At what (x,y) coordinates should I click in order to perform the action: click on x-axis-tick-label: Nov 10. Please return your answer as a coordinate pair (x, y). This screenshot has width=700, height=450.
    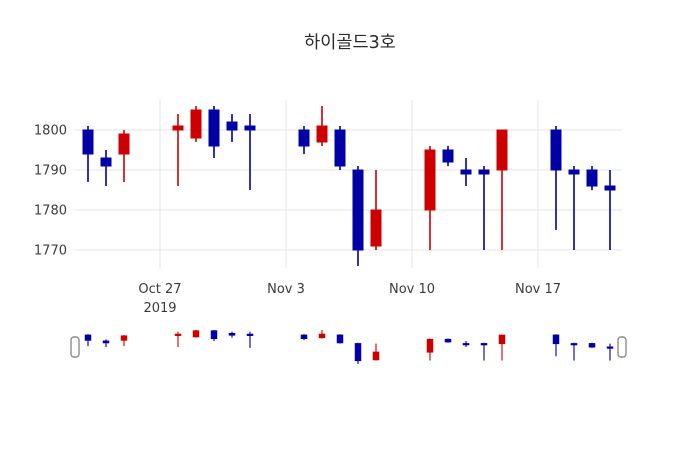
    Looking at the image, I should click on (412, 289).